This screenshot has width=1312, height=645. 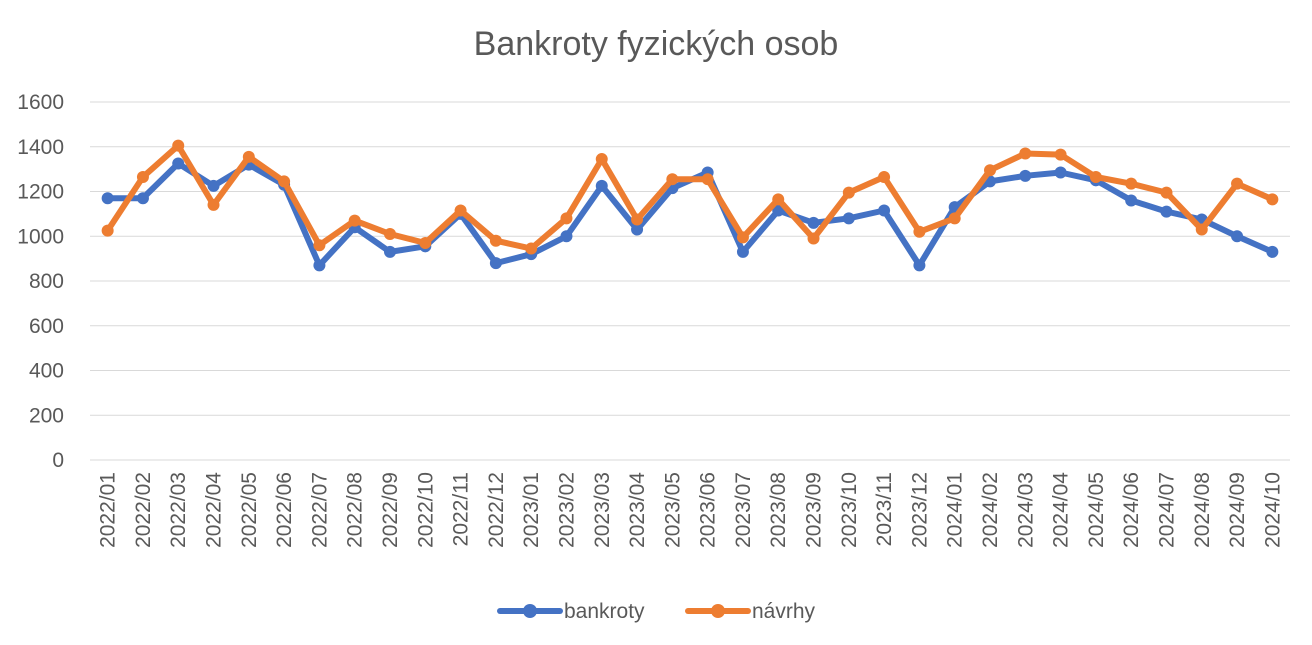 I want to click on x-tick-label: 2023/11, so click(x=884, y=509).